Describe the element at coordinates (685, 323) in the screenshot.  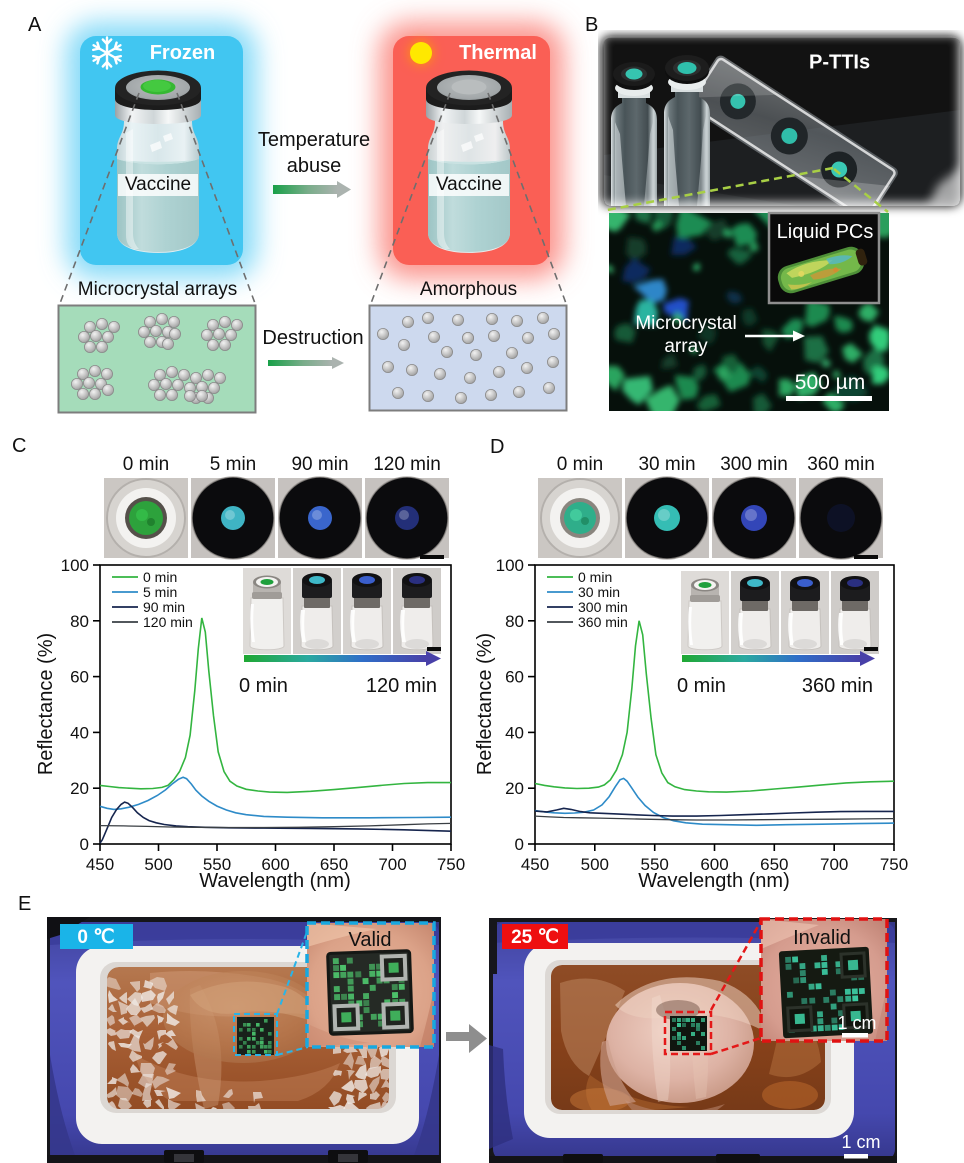
I see `svg-text: Microcrystal` at that location.